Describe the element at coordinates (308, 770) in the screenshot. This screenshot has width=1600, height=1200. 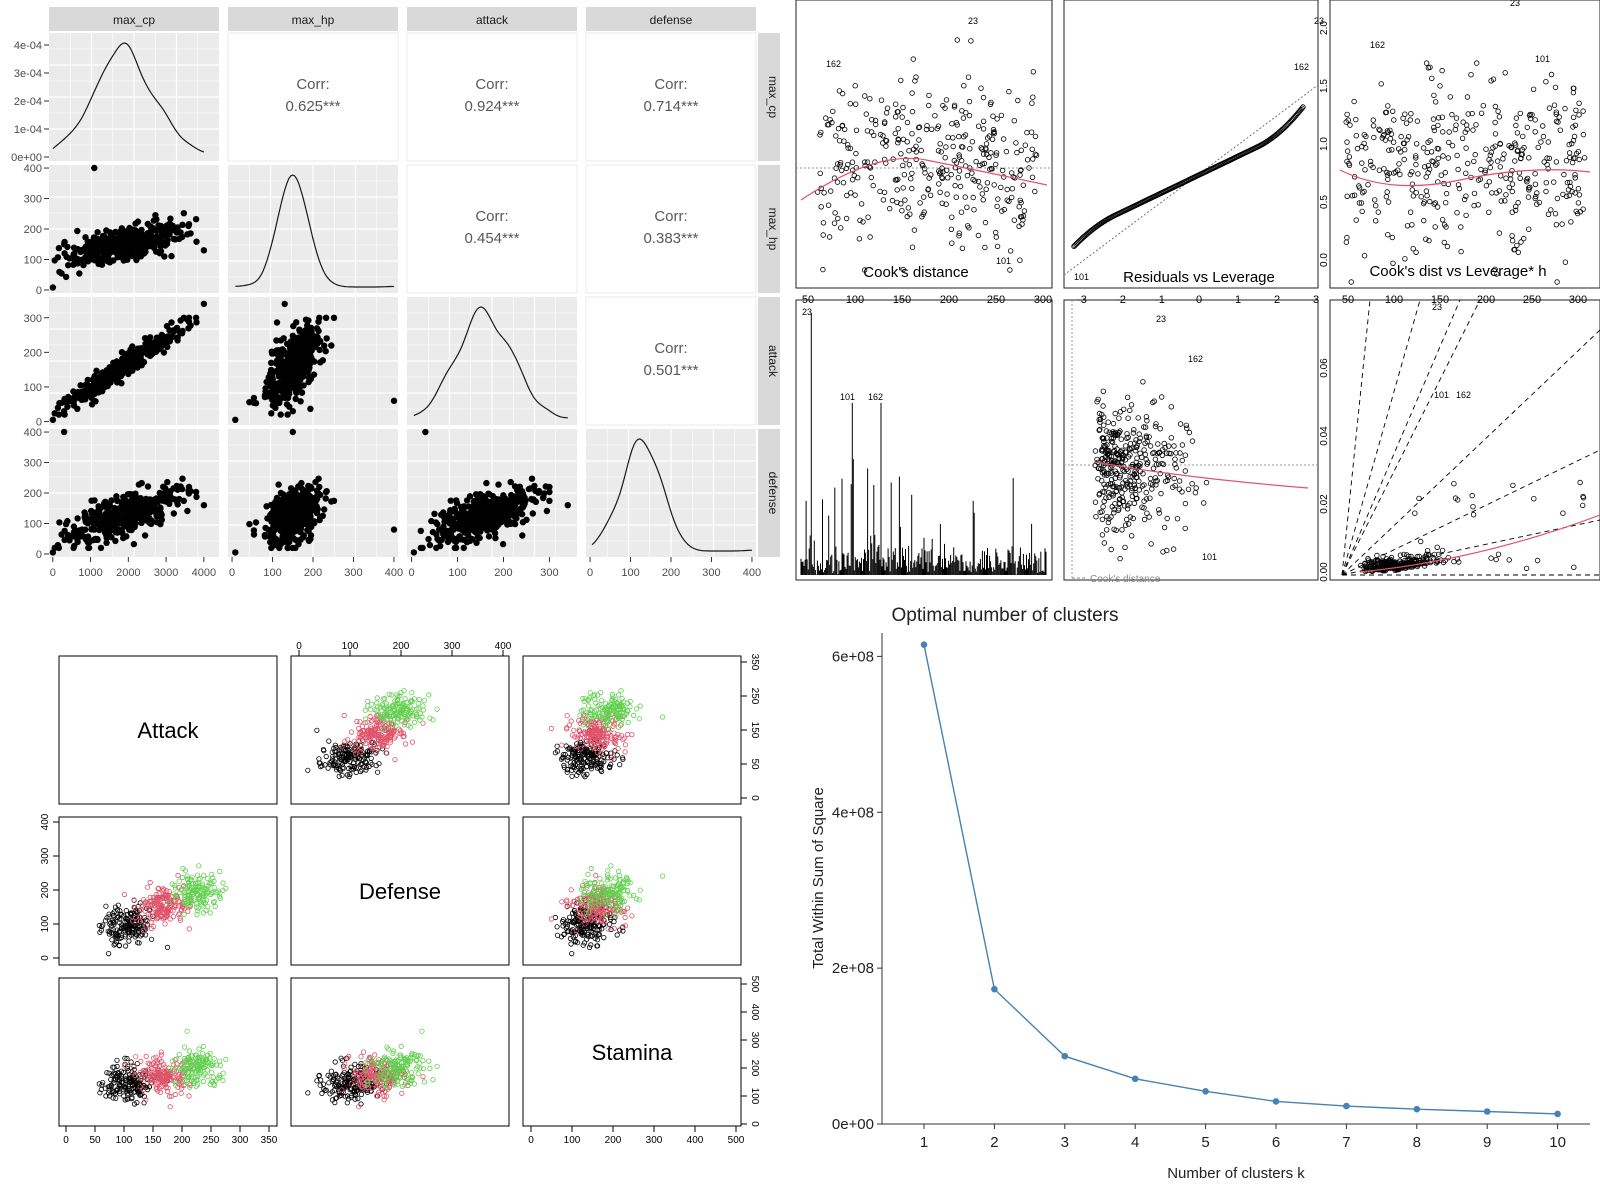
I see `cluster-point` at that location.